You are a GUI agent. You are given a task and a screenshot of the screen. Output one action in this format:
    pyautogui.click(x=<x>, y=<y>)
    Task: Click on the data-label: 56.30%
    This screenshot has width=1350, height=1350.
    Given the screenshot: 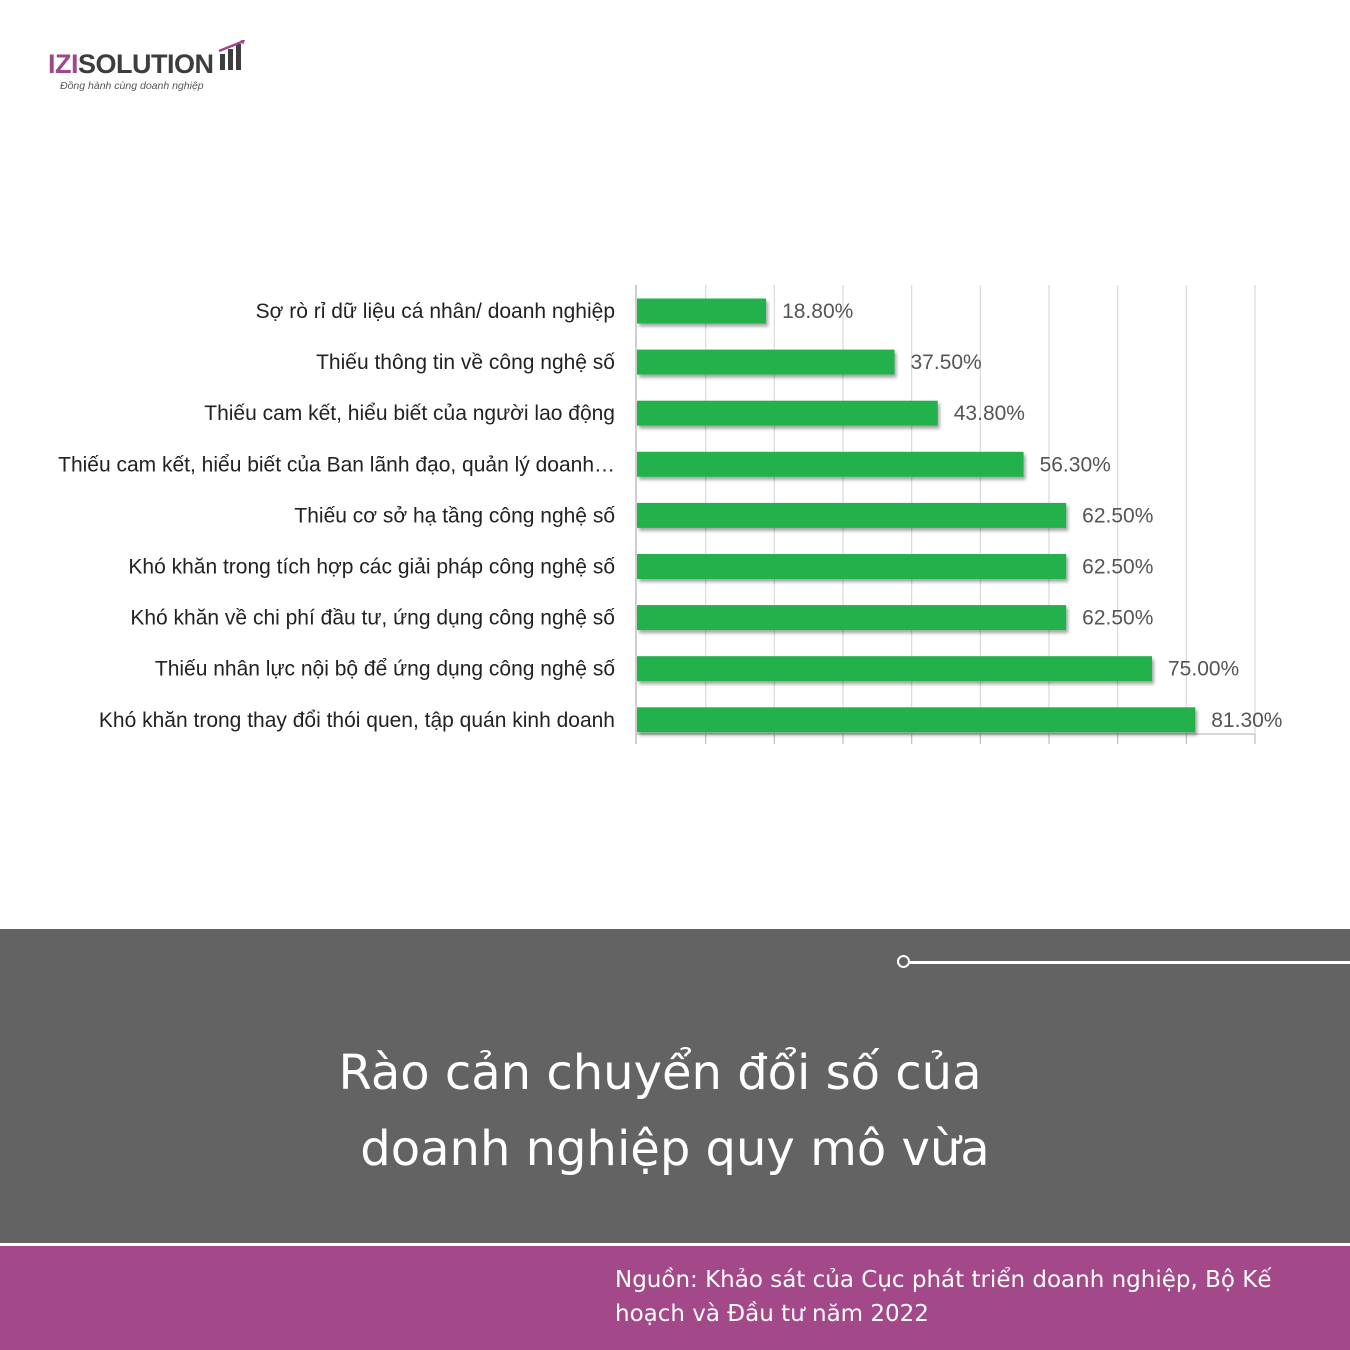 What is the action you would take?
    pyautogui.click(x=1075, y=464)
    